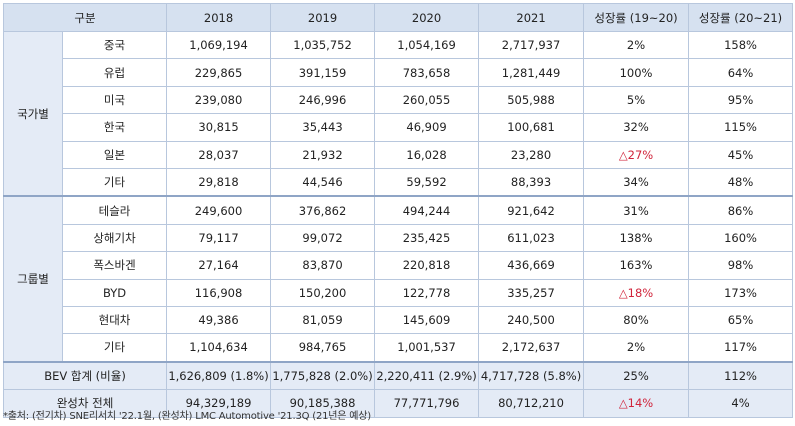  I want to click on value-cell: 2,717,937, so click(531, 45).